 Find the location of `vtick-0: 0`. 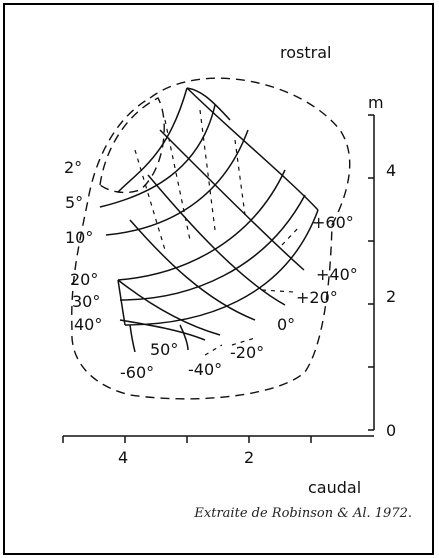

vtick-0: 0 is located at coordinates (391, 430).